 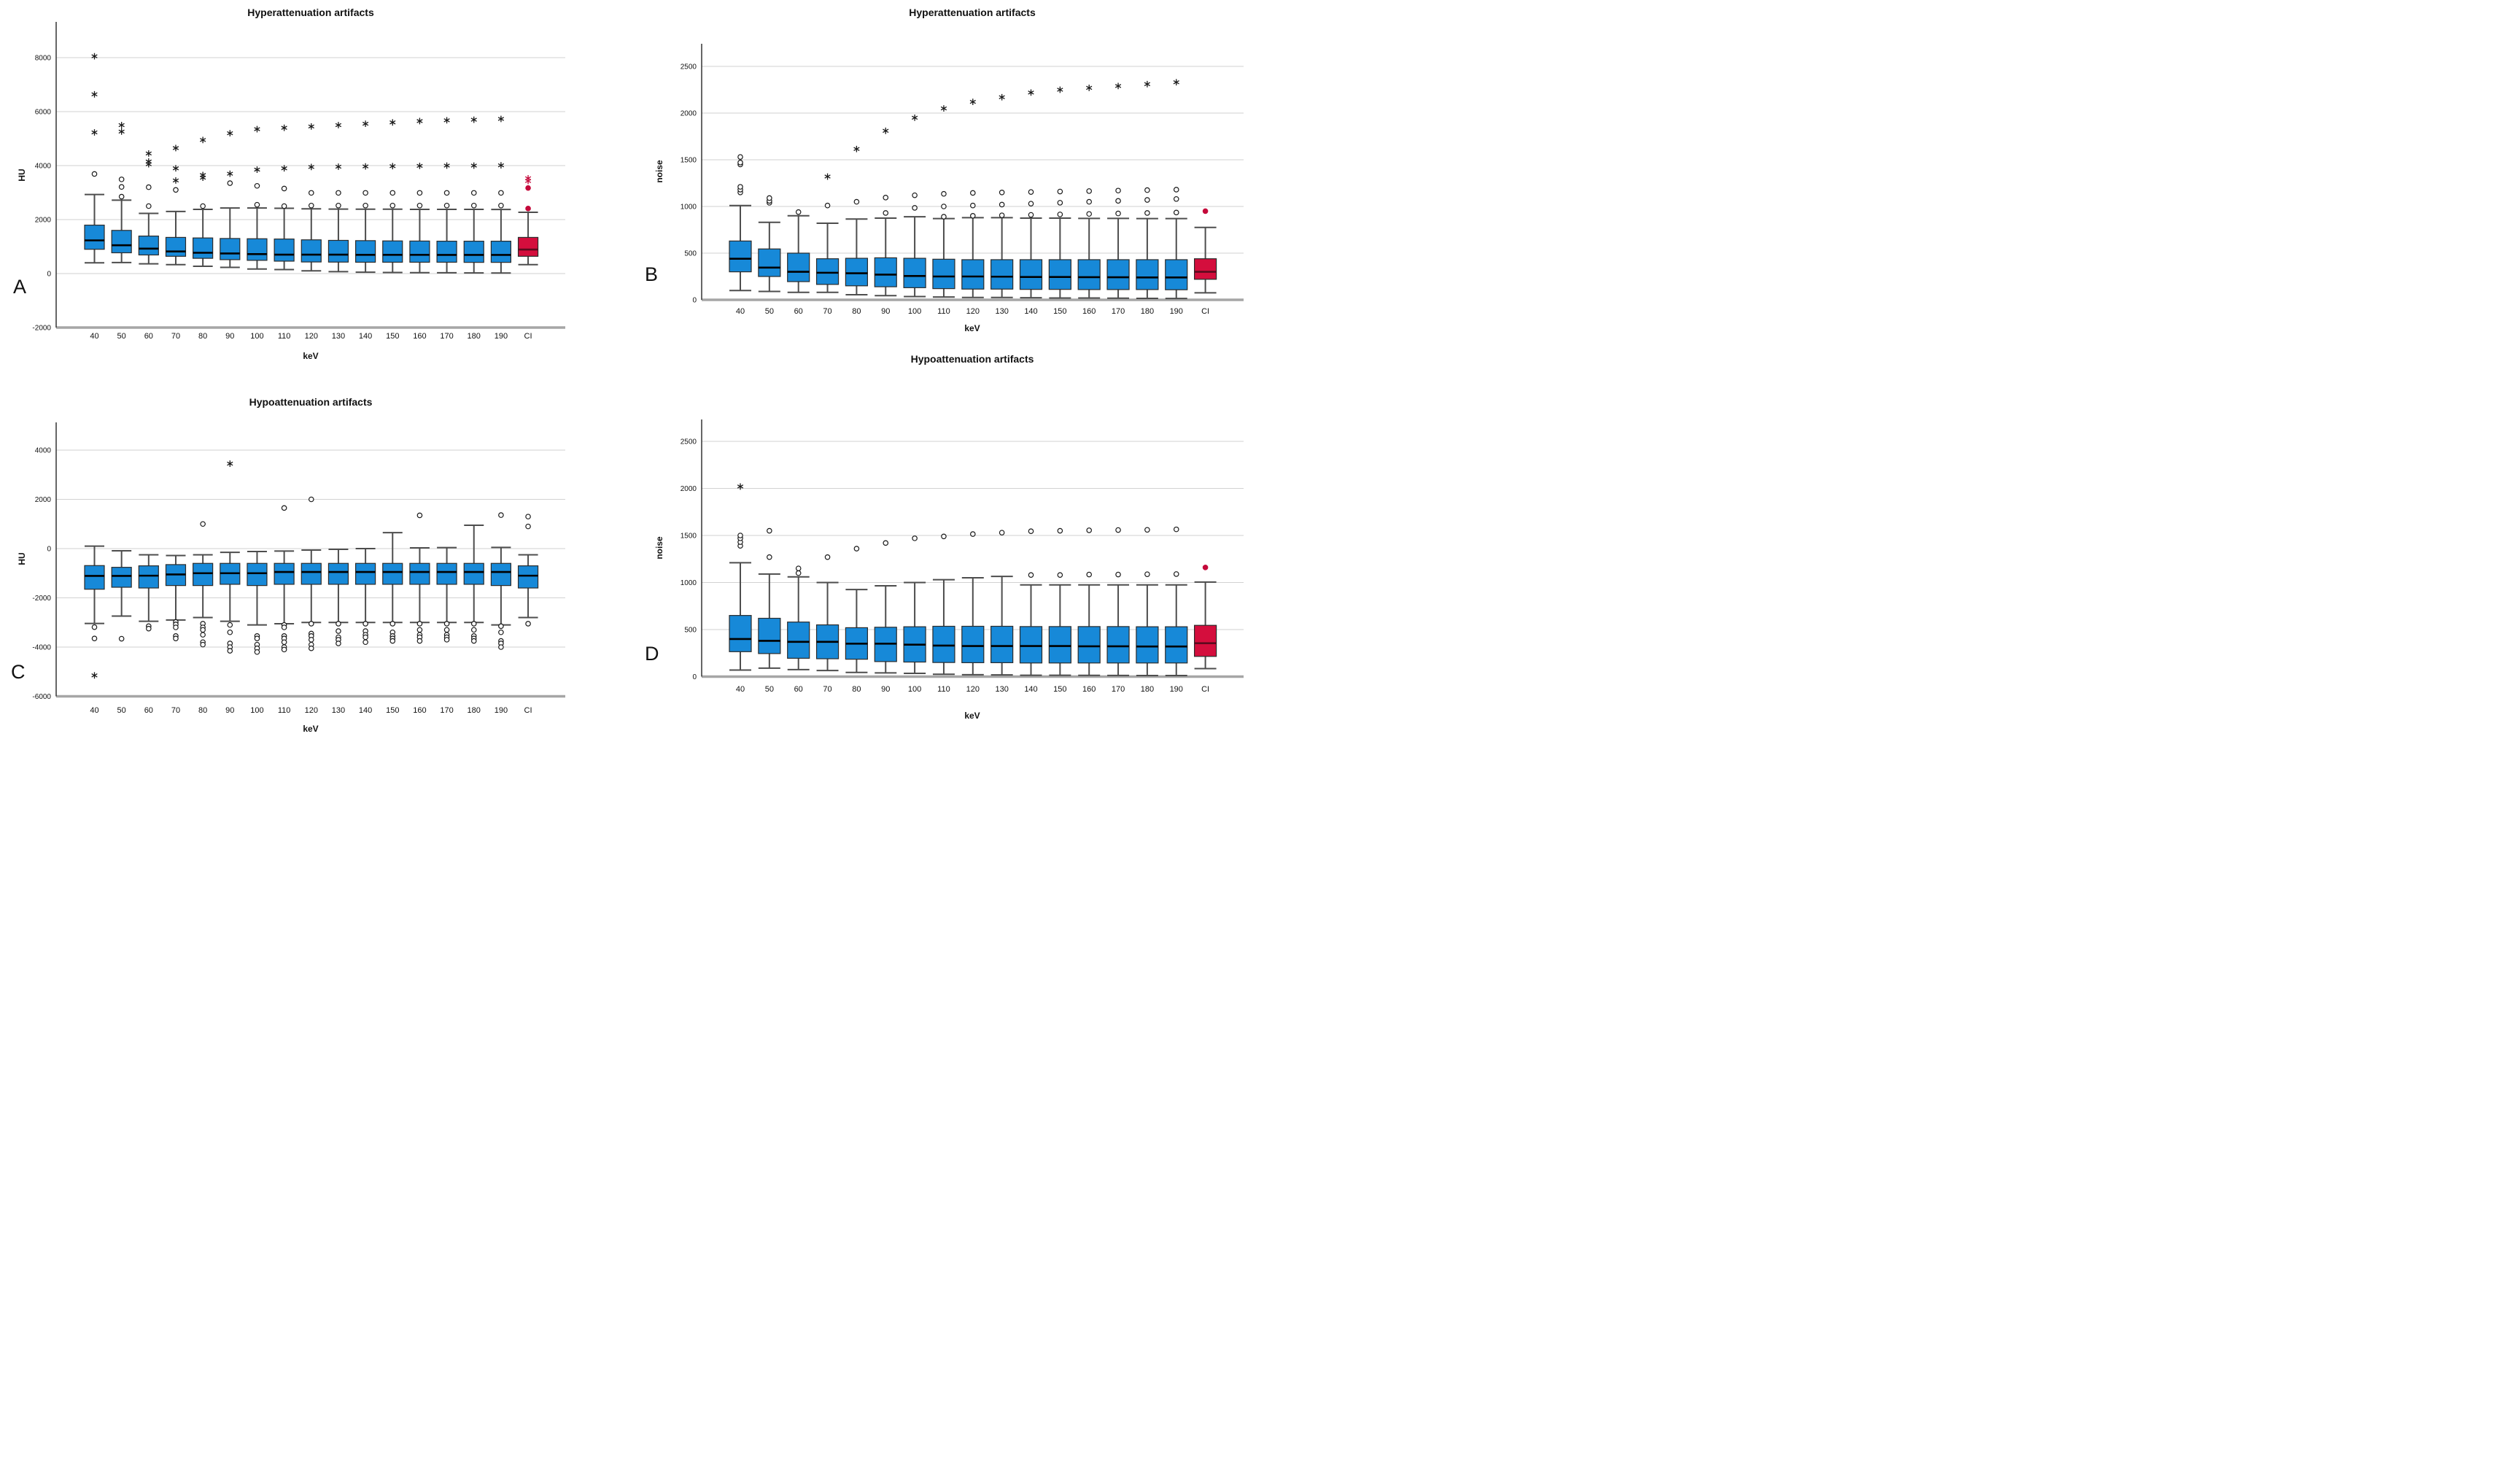 I want to click on panel-letter: C, so click(x=18, y=672).